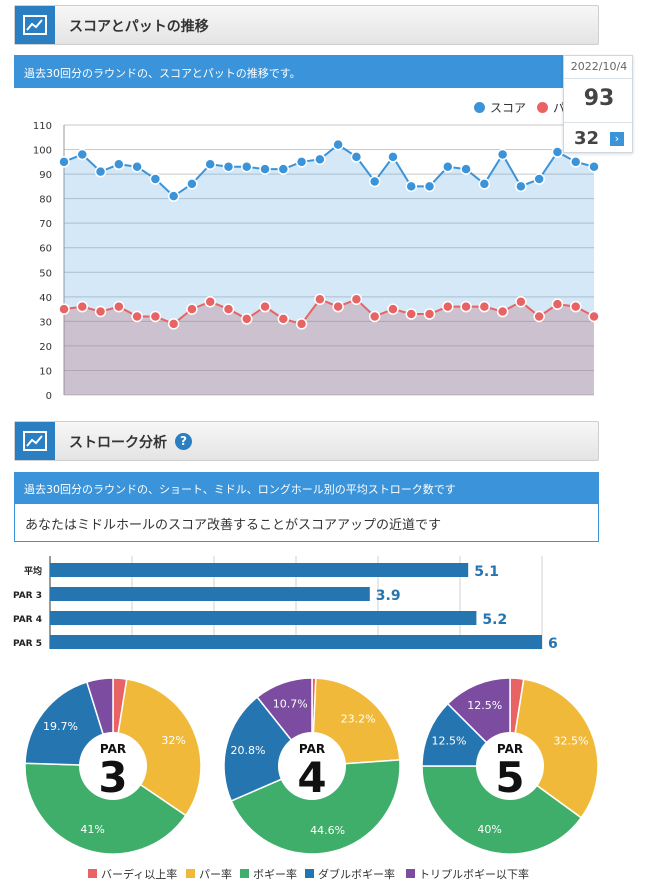 The image size is (646, 887). Describe the element at coordinates (290, 704) in the screenshot. I see `pie-value-label: 10.7%` at that location.